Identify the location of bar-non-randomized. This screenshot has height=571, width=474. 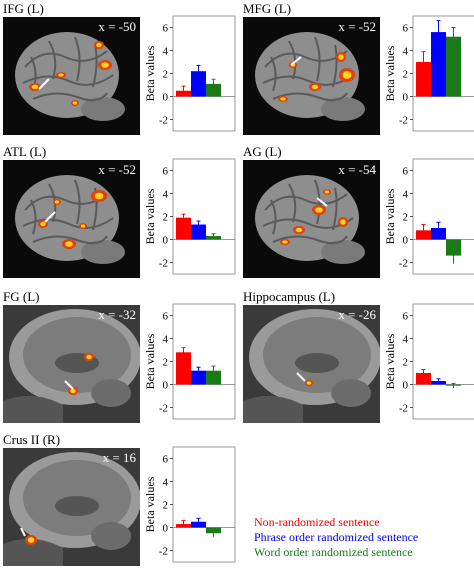
(183, 228).